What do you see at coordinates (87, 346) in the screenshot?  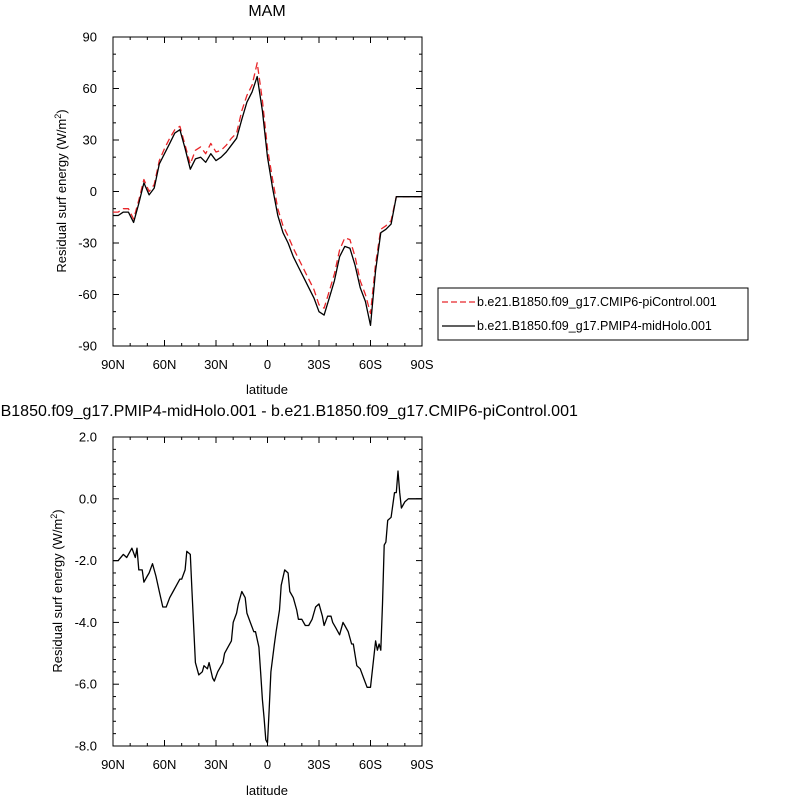 I see `y-tick-label: -90` at bounding box center [87, 346].